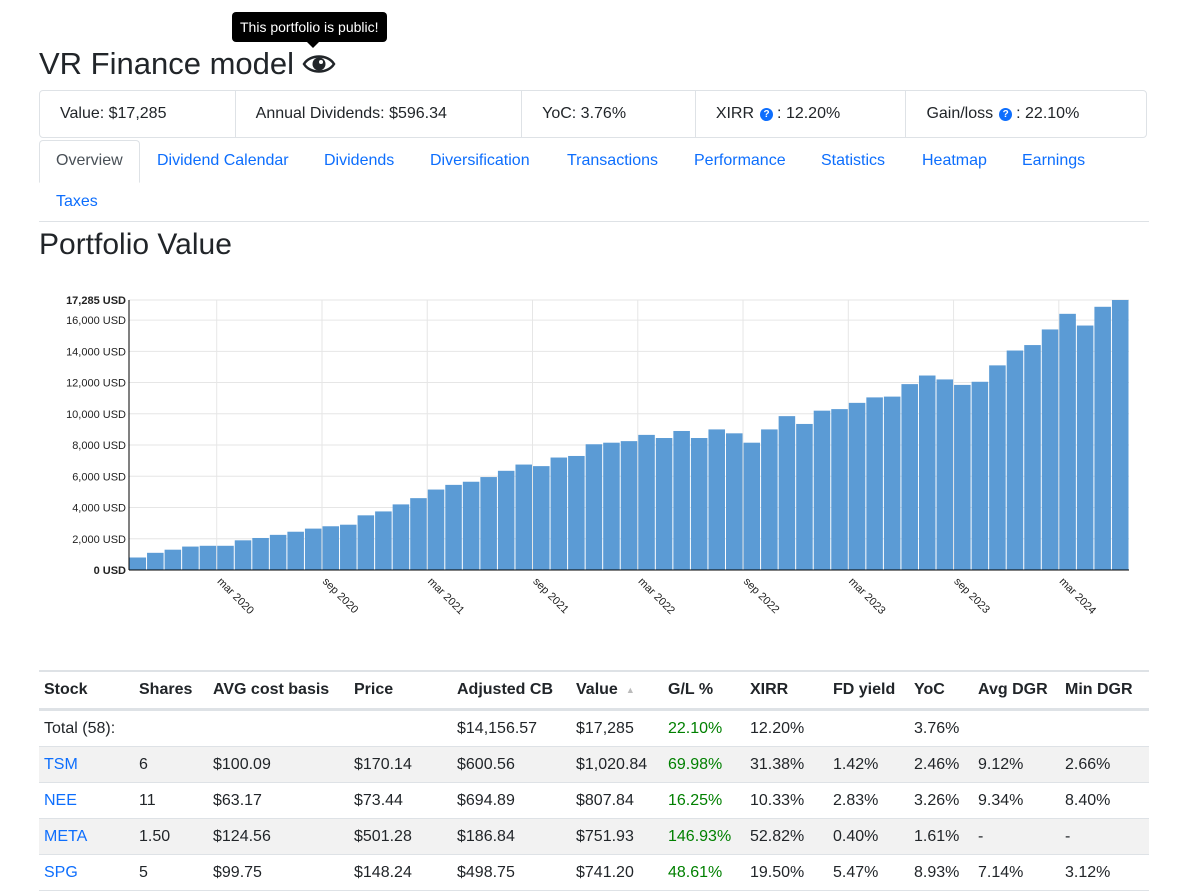 The height and width of the screenshot is (891, 1187). Describe the element at coordinates (954, 160) in the screenshot. I see `tab-heatmap: Heatmap` at that location.